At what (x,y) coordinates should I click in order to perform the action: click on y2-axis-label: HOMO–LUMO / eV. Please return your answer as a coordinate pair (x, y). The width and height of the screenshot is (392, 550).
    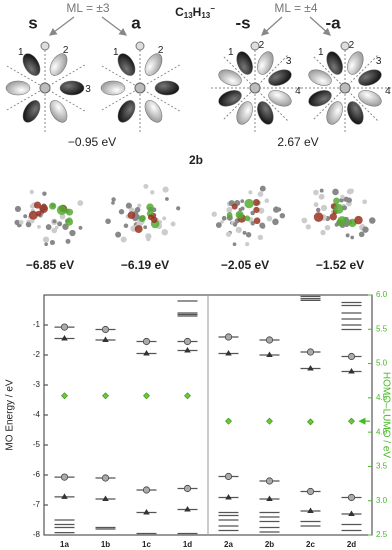
    Looking at the image, I should click on (385, 415).